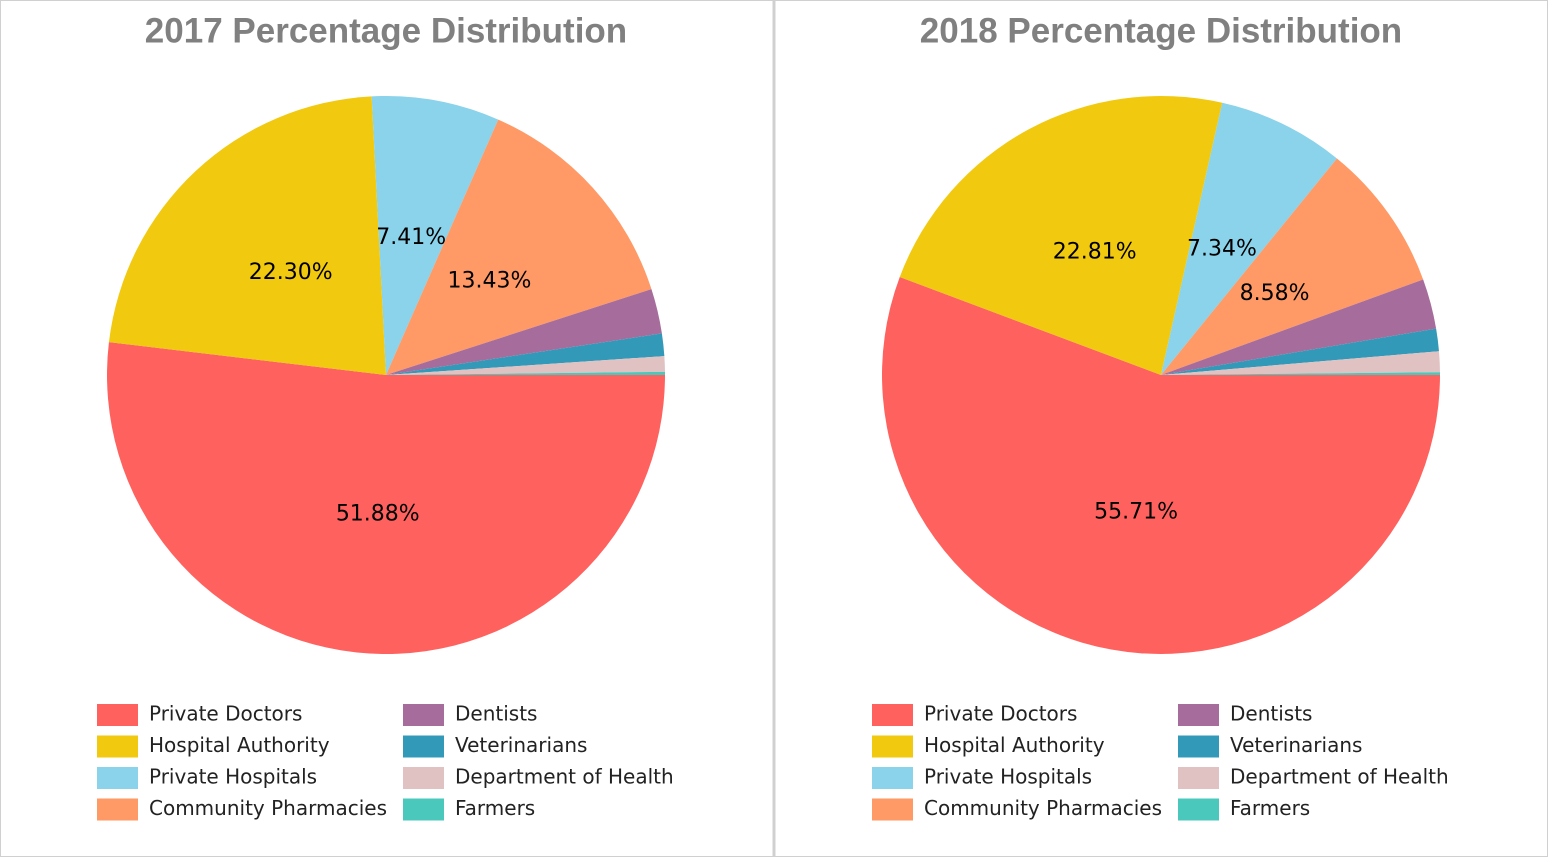 This screenshot has height=857, width=1548. I want to click on chart-title: 2017 Percentage Distribution, so click(386, 30).